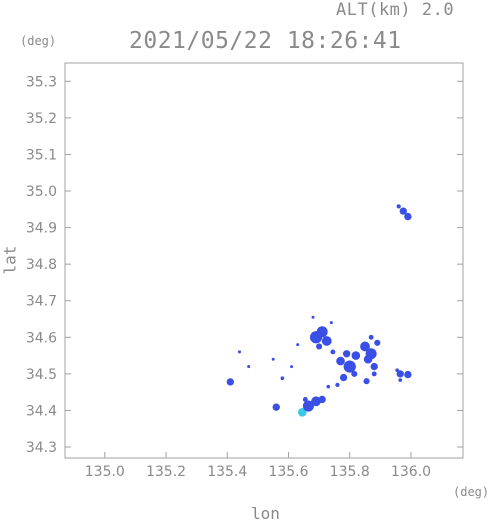 Image resolution: width=491 pixels, height=523 pixels. I want to click on altitude-readout: ALT(km) 2.0, so click(395, 10).